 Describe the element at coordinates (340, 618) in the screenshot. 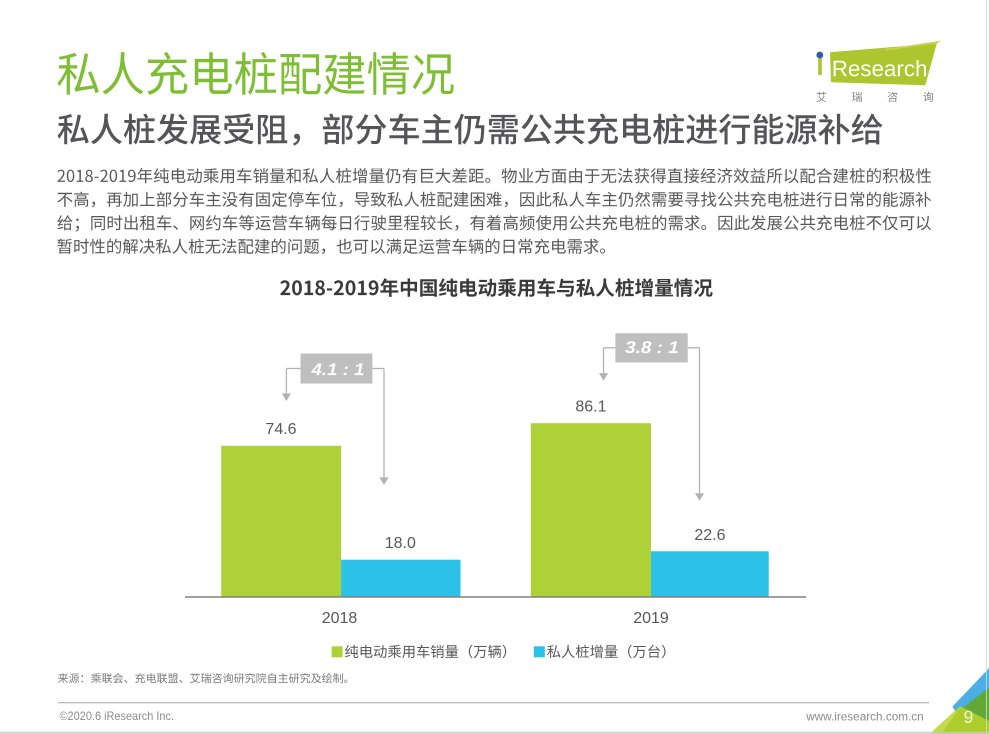

I see `svg-text: 2018` at that location.